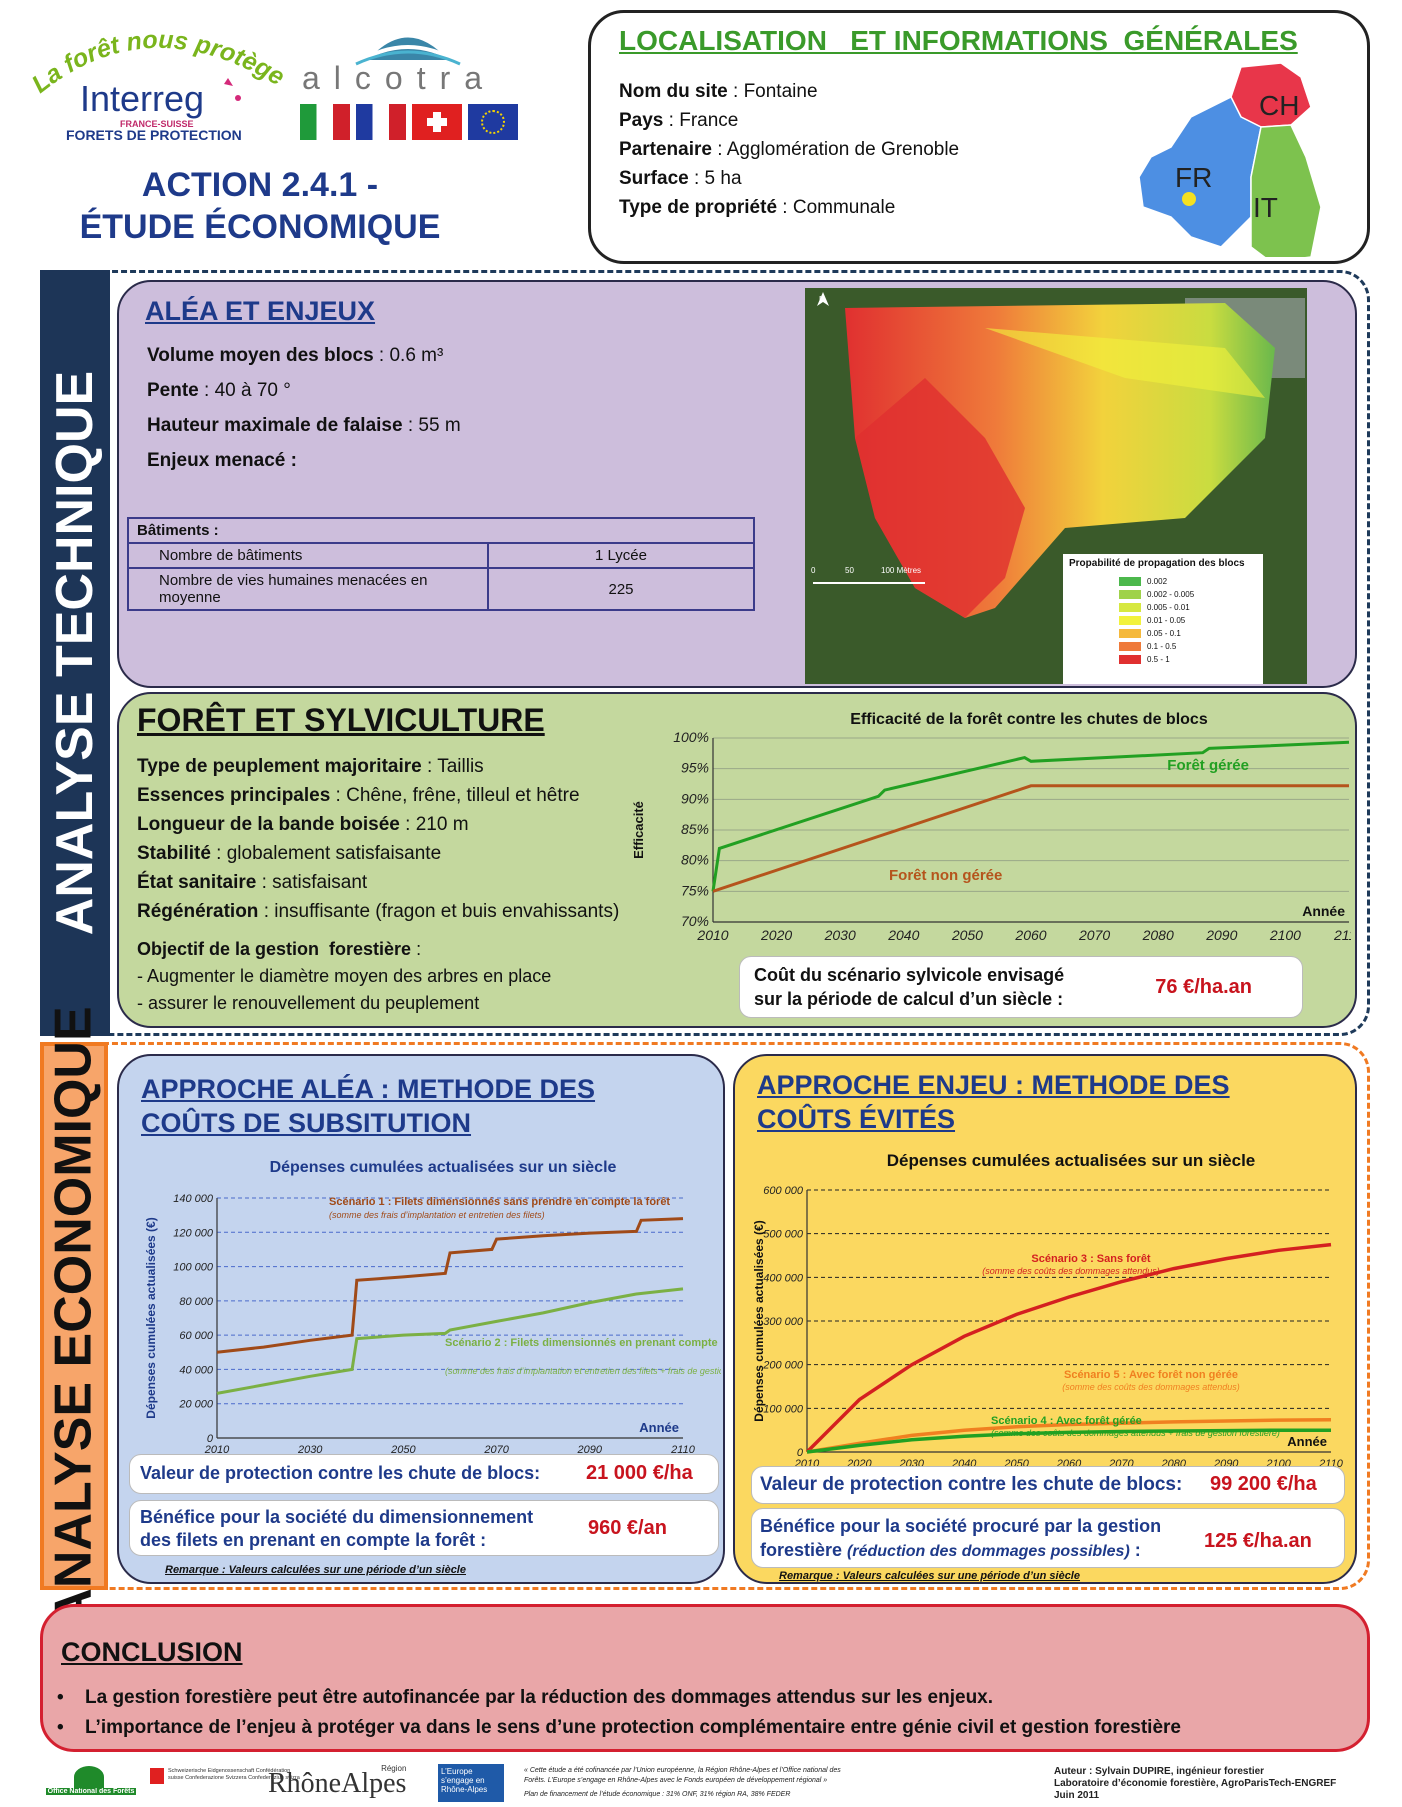  What do you see at coordinates (157, 124) in the screenshot?
I see `logo-interreg-sub: FRANCE-SUISSE` at bounding box center [157, 124].